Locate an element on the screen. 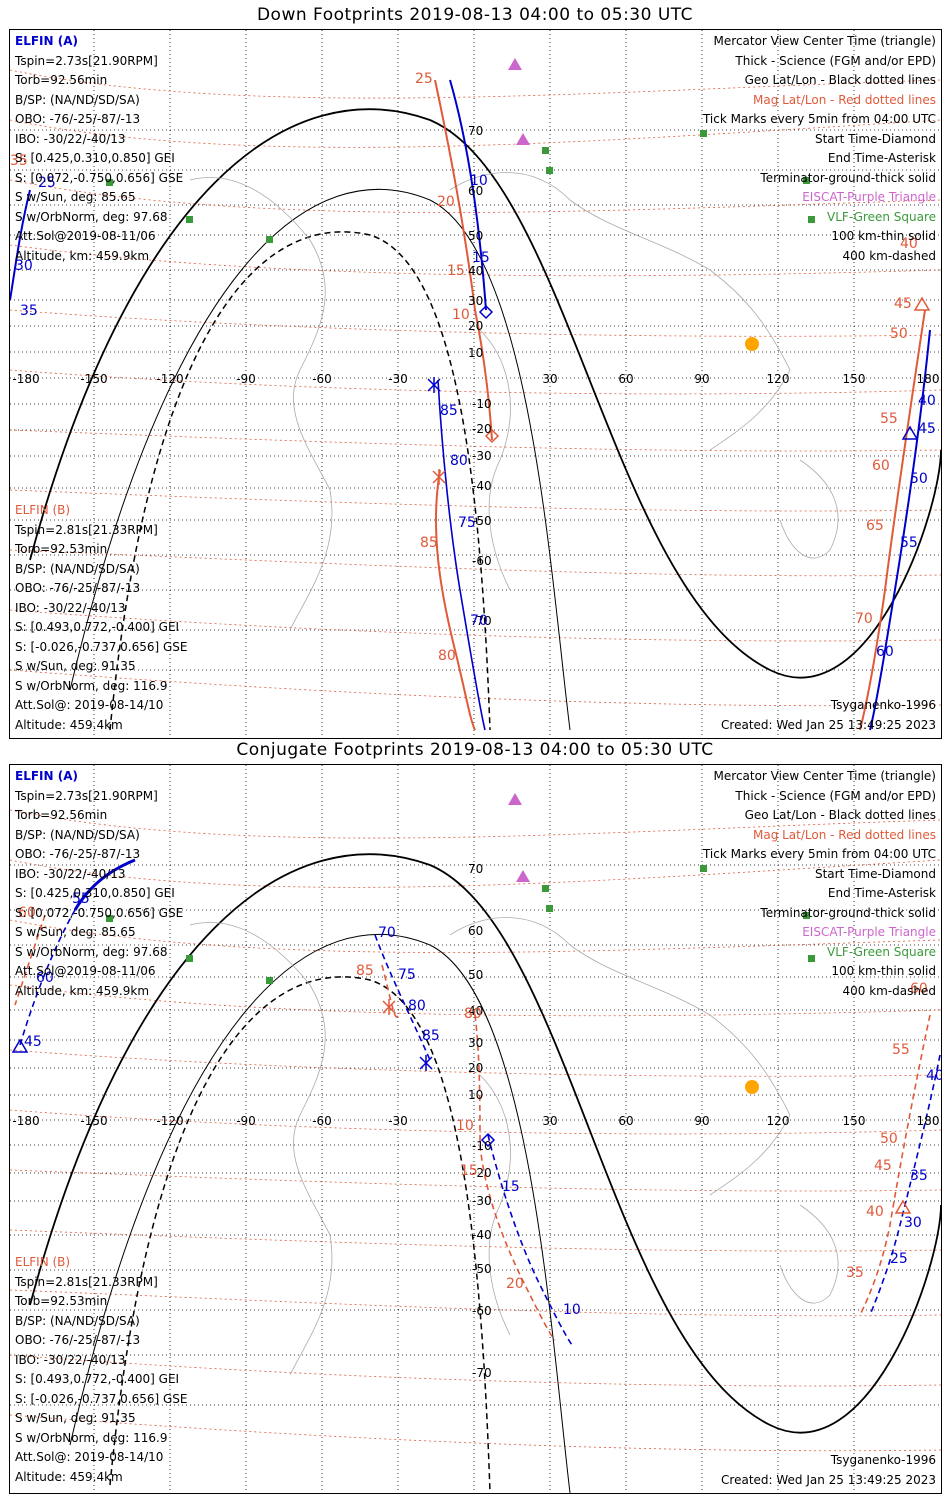 The height and width of the screenshot is (1500, 950). info-line: S: [0.072,-0.750,0.656] GSE is located at coordinates (99, 912).